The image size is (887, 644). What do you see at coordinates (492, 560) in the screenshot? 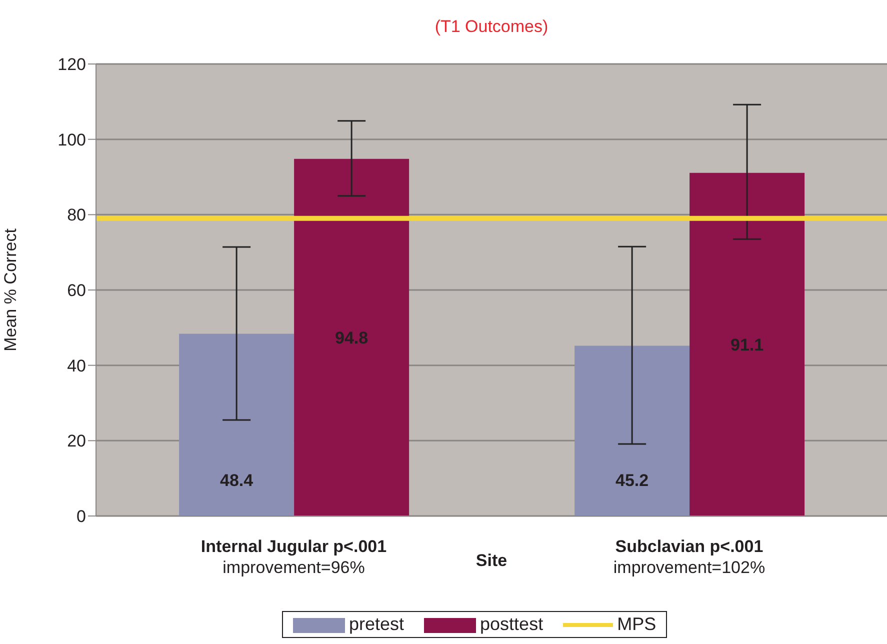
I see `x-axis-title: Site` at bounding box center [492, 560].